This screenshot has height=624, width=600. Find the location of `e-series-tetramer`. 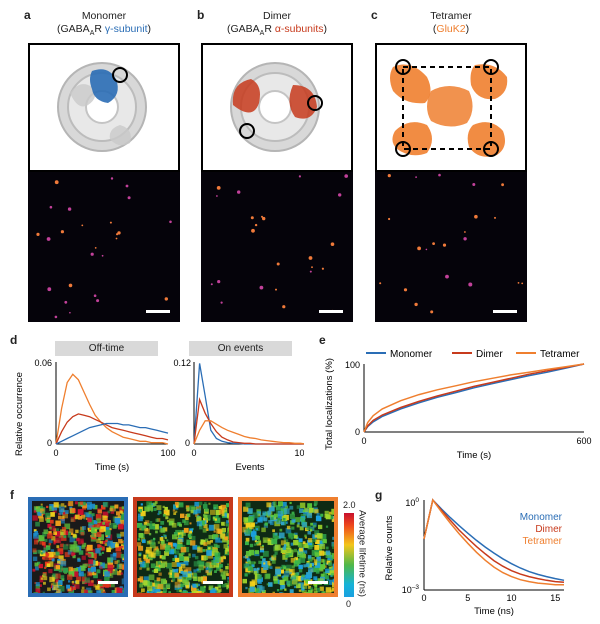

e-series-tetramer is located at coordinates (474, 398).